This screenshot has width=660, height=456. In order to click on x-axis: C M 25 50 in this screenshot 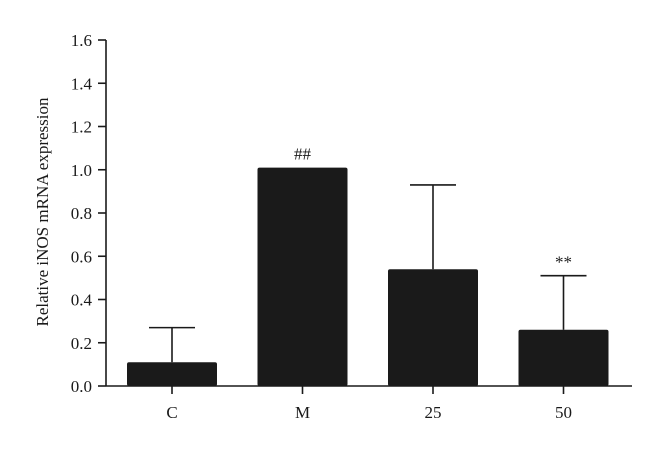, I will do `click(369, 403)`.